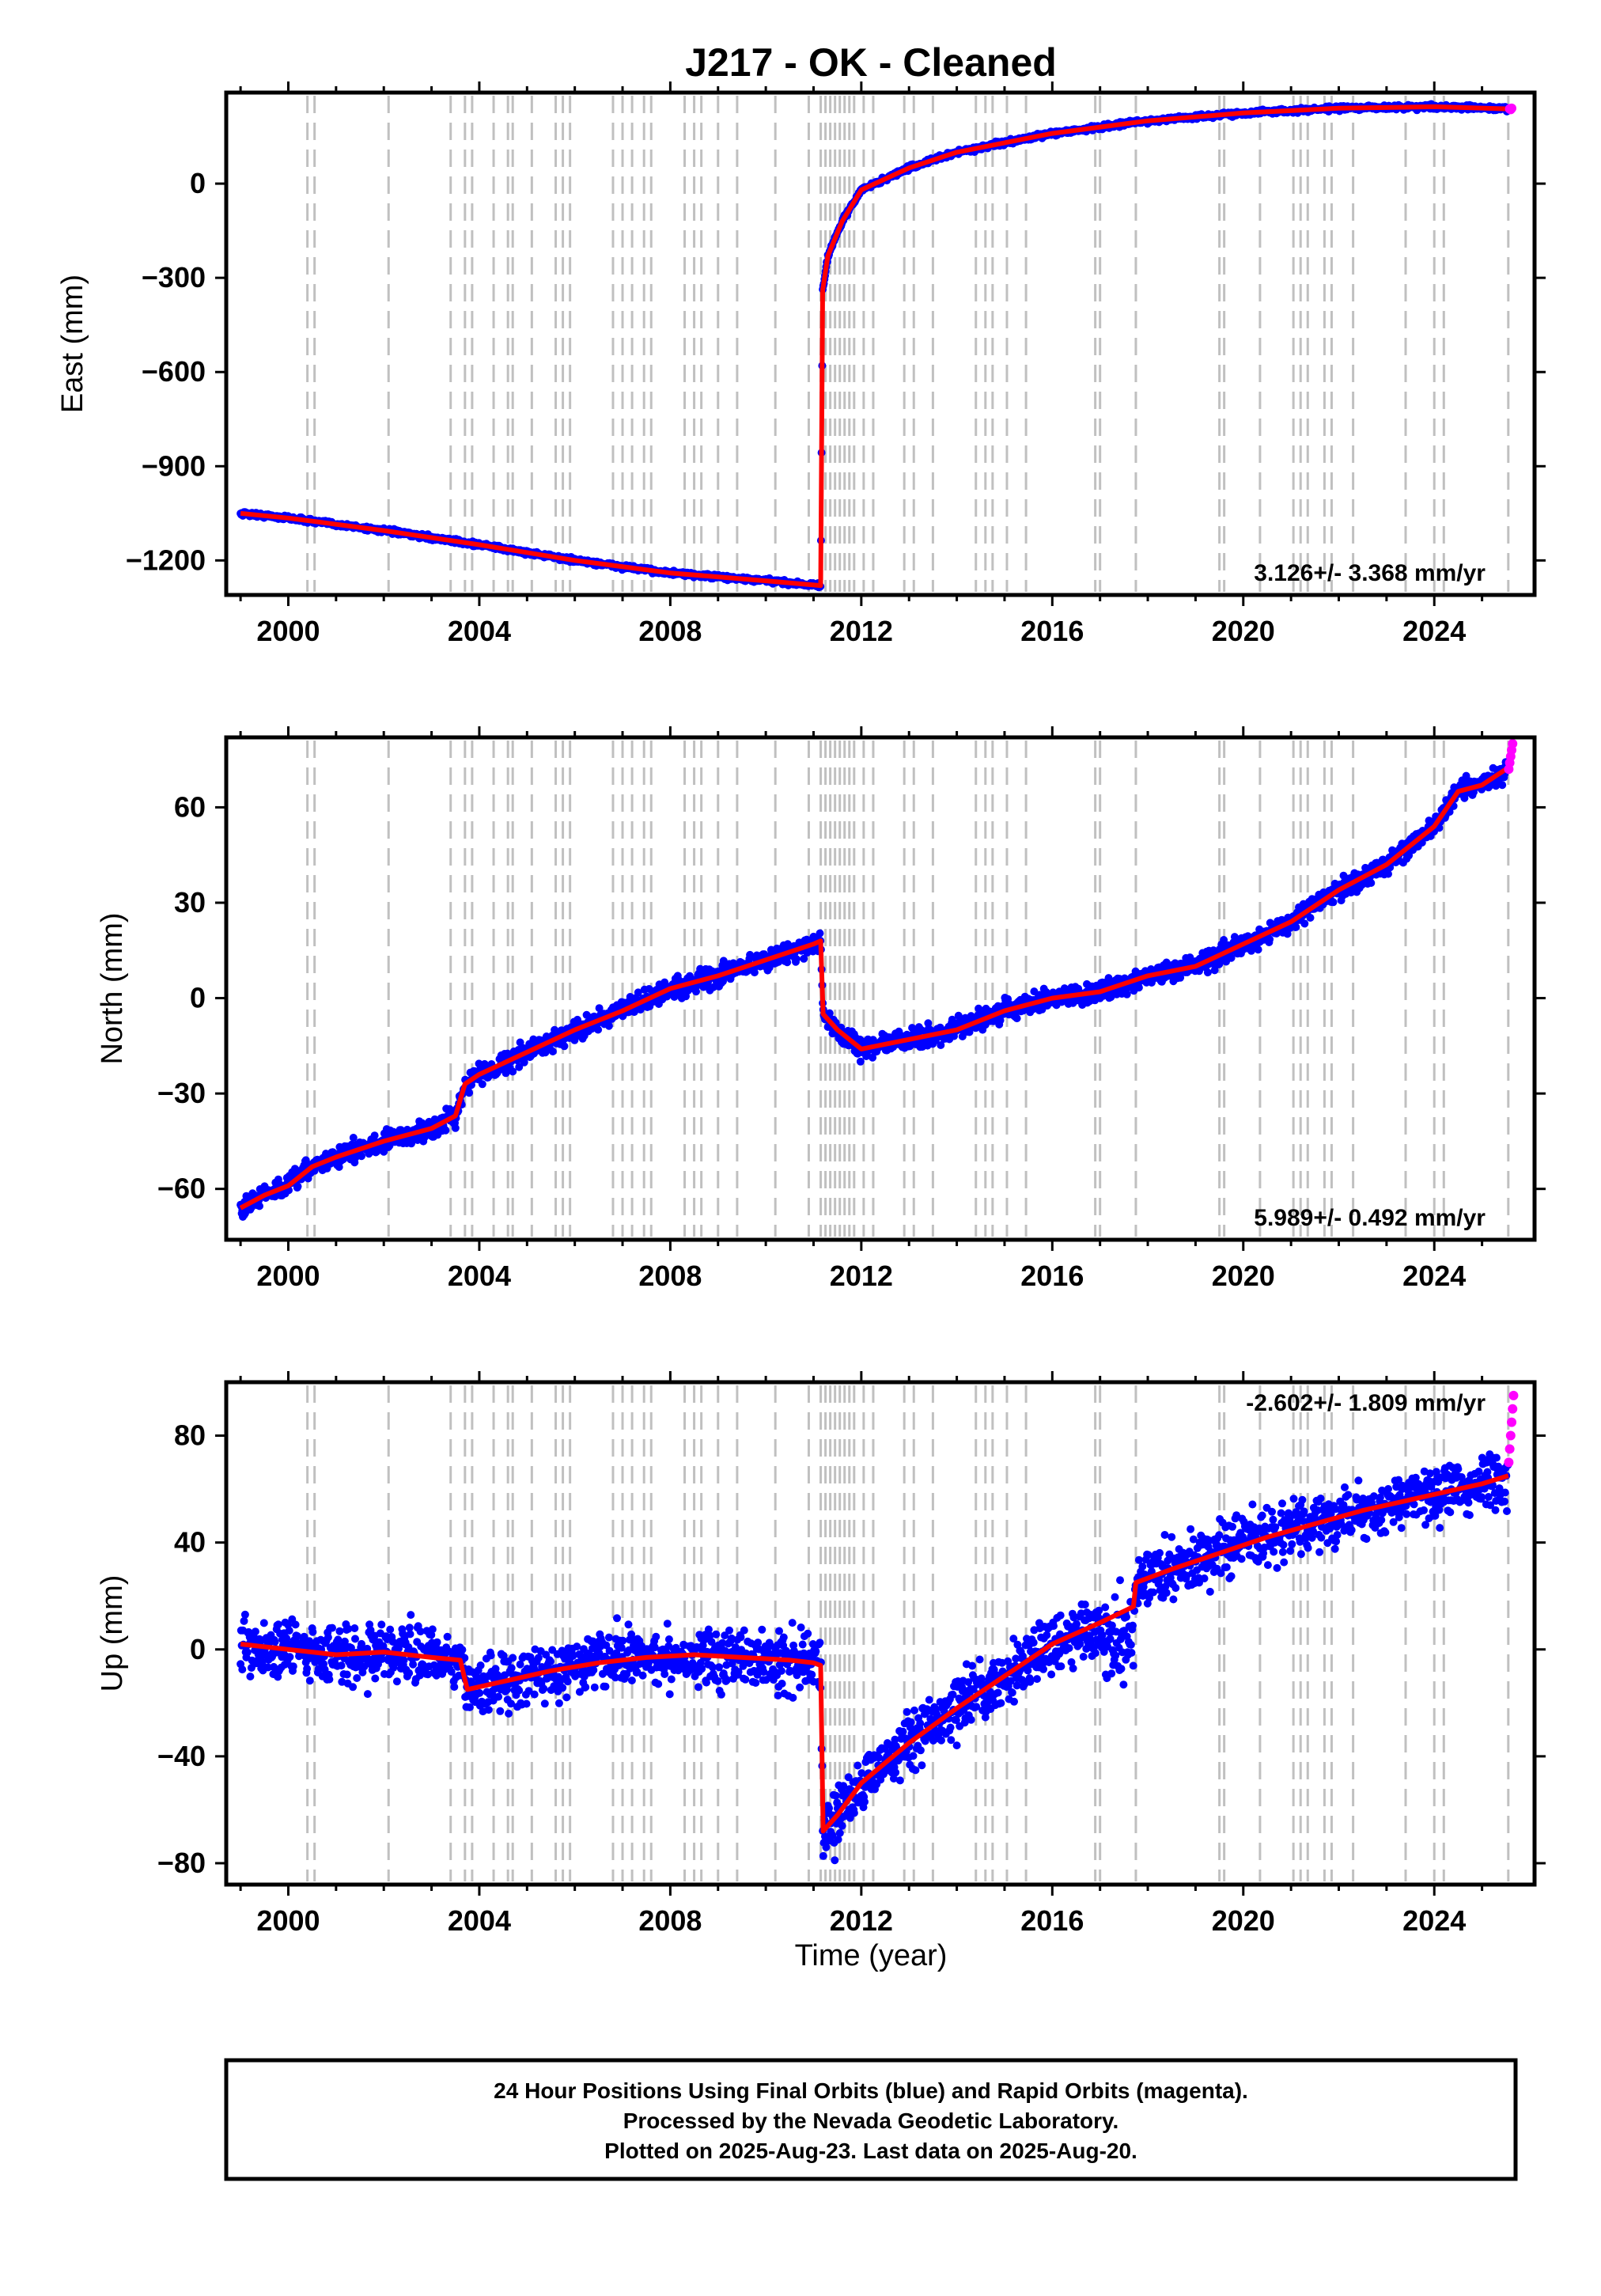  What do you see at coordinates (113, 988) in the screenshot?
I see `y-axis-label: North (mm)` at bounding box center [113, 988].